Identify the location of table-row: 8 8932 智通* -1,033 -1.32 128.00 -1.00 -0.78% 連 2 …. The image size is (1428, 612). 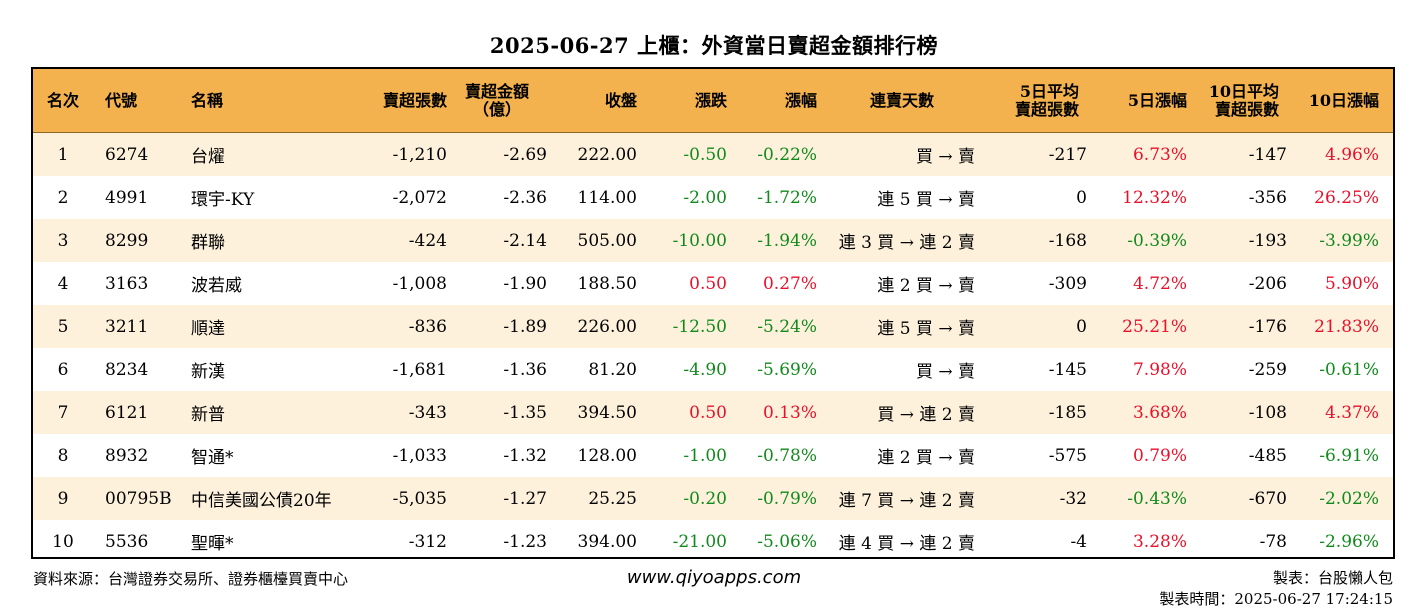
(713, 455).